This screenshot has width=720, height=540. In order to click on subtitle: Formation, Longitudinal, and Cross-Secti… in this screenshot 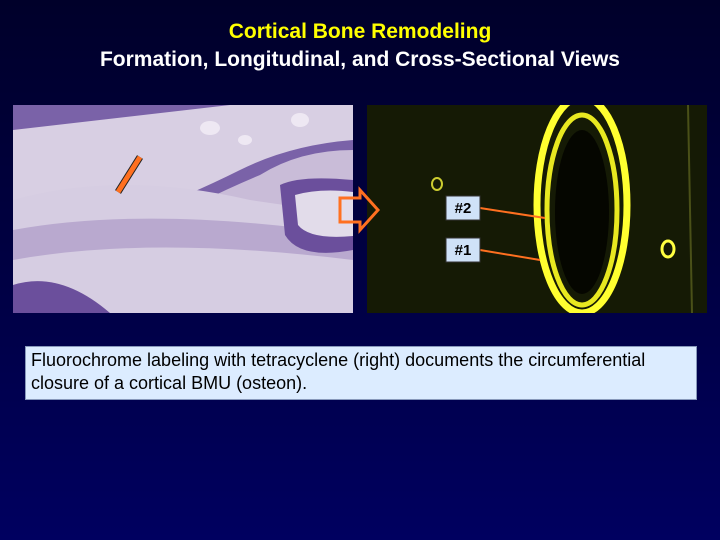, I will do `click(359, 59)`.